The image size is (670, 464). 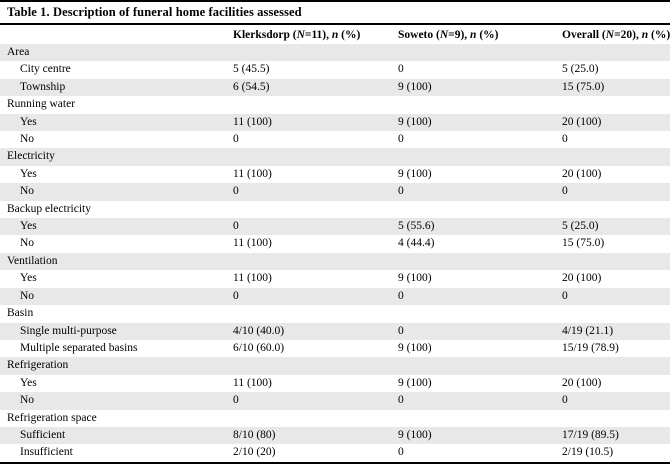 I want to click on cell-value: 2/19 (10.5), so click(x=588, y=452).